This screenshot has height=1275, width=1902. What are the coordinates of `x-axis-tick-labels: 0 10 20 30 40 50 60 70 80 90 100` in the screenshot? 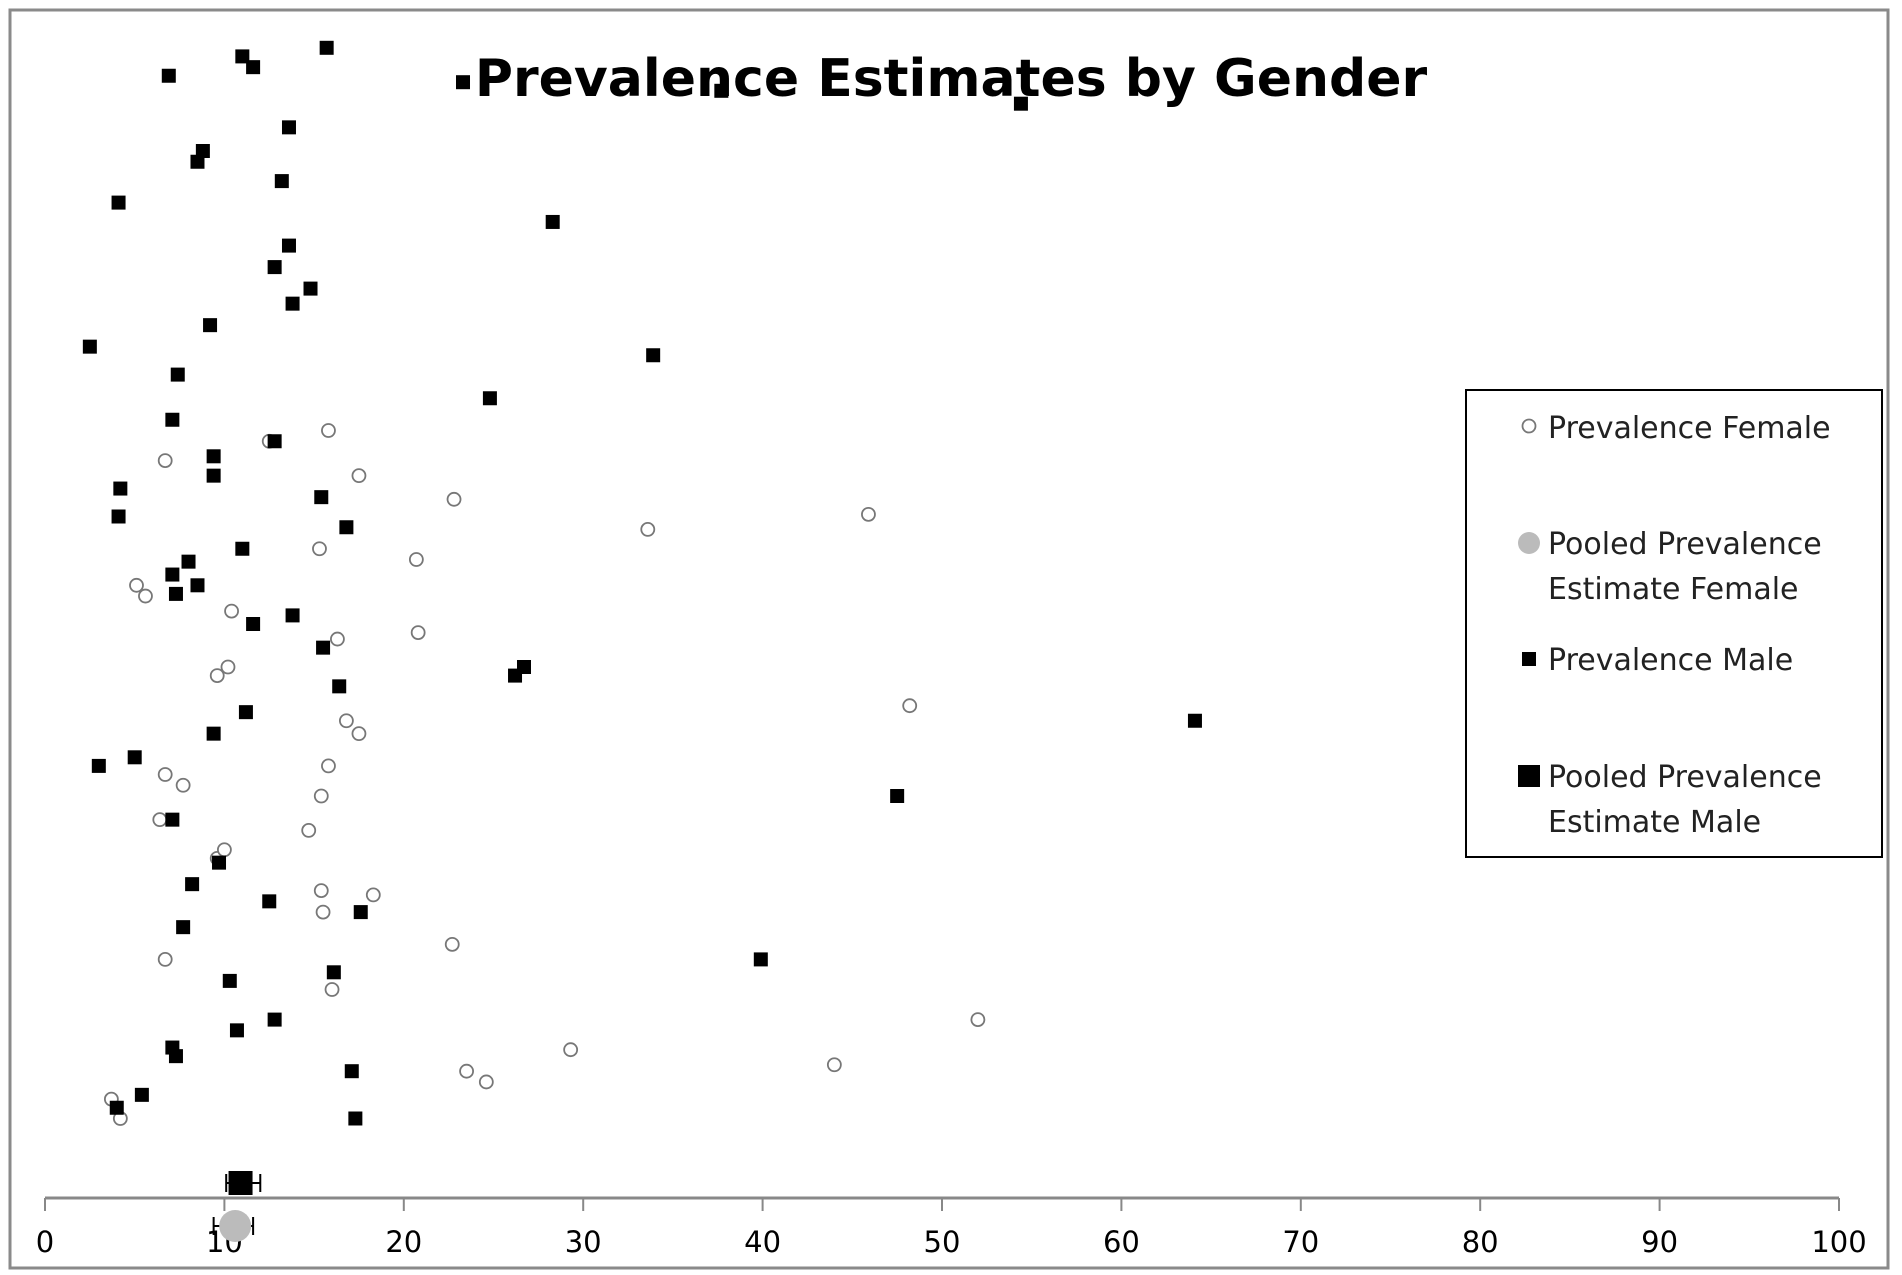 It's located at (951, 1242).